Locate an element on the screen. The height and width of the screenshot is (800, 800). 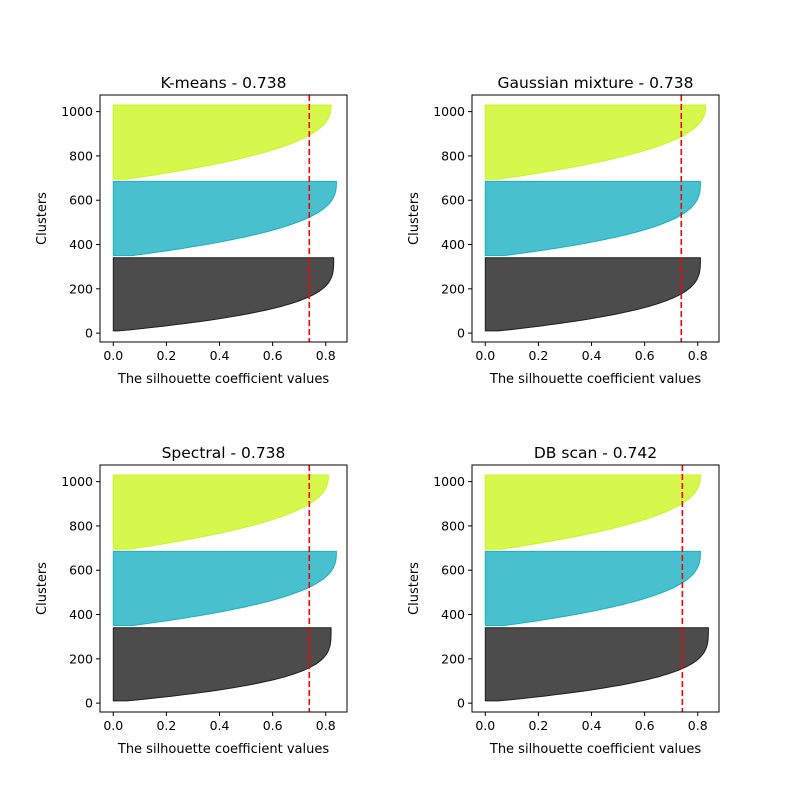
chart-title: K-means - 0.738 is located at coordinates (224, 83).